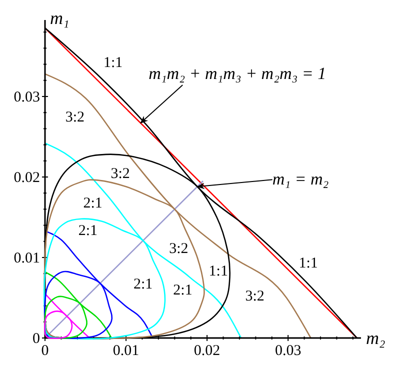  Describe the element at coordinates (207, 351) in the screenshot. I see `x-tick-label: 0.02` at that location.